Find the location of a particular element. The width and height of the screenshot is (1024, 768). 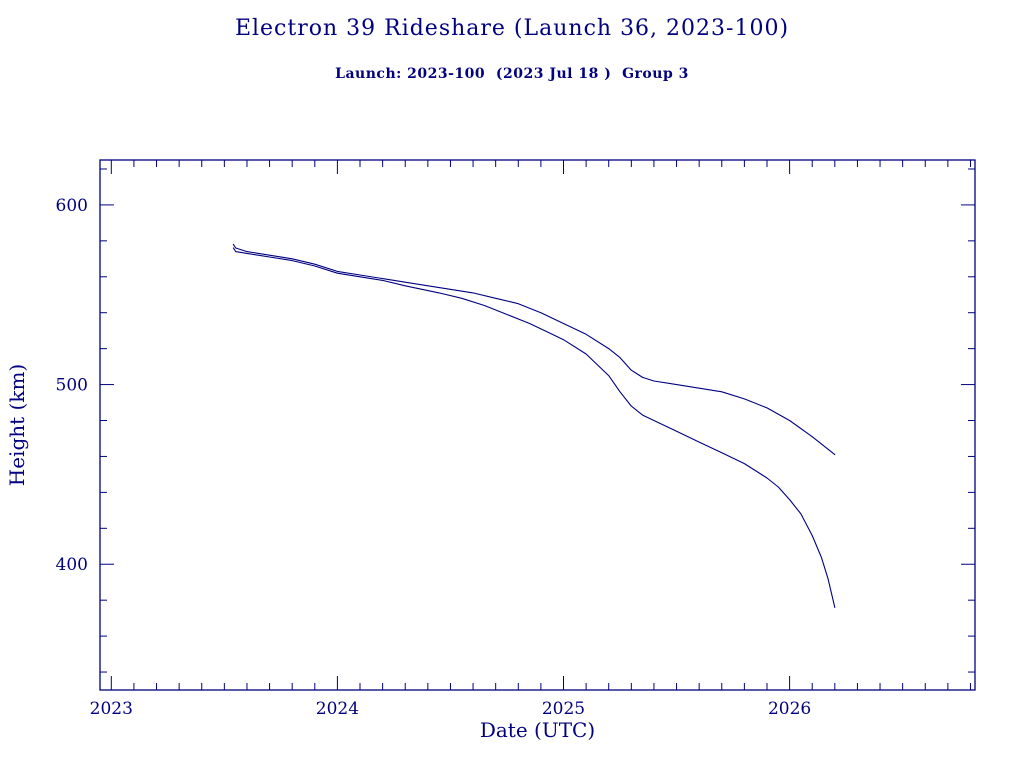

x-axis-label: Date (UTC) is located at coordinates (537, 730).